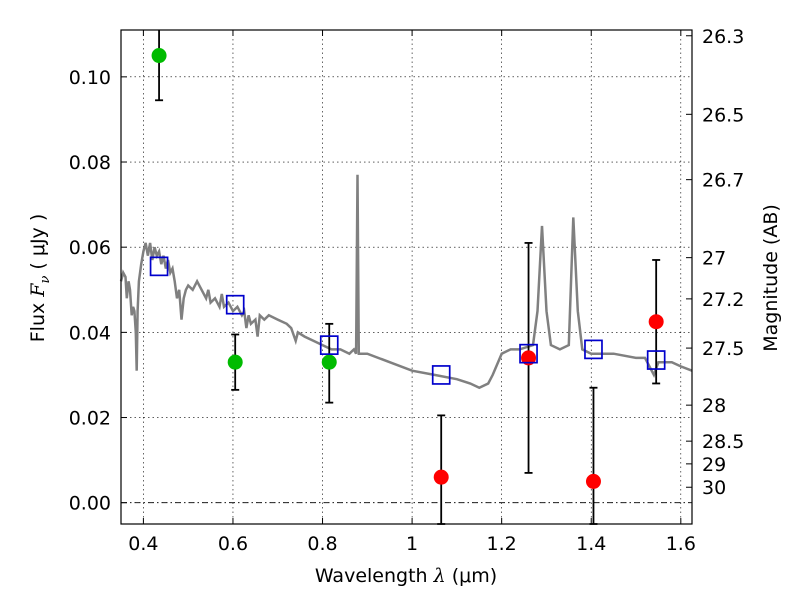  I want to click on y-tick-label: 0.06, so click(90, 248).